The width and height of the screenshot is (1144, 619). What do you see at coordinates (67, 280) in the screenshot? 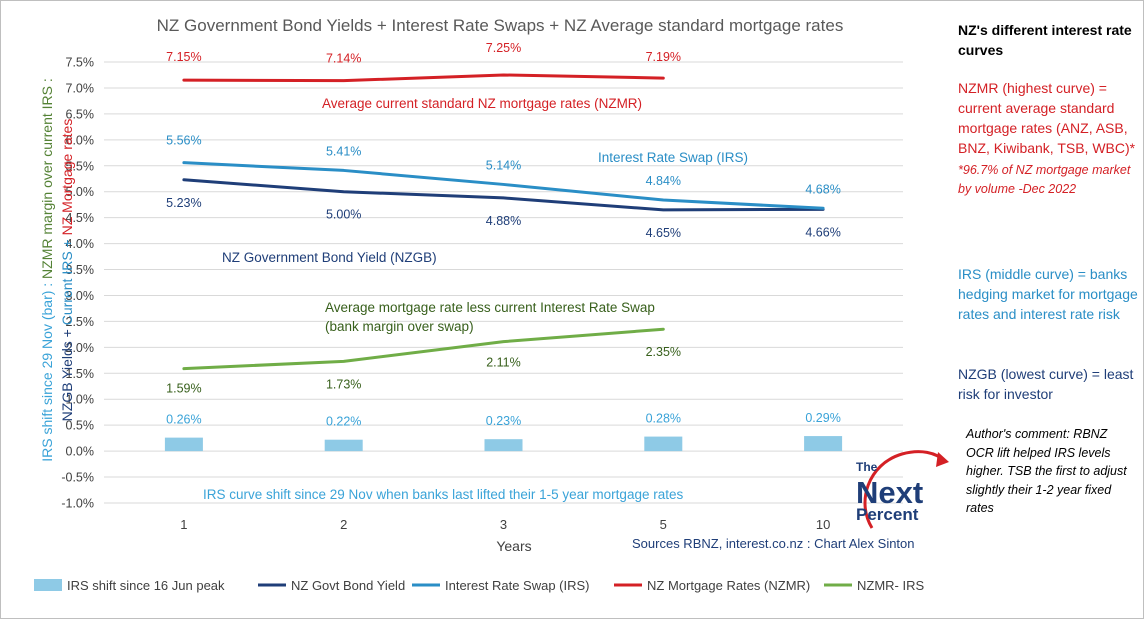
I see `y-axis-label-part: Current IRS +` at bounding box center [67, 280].